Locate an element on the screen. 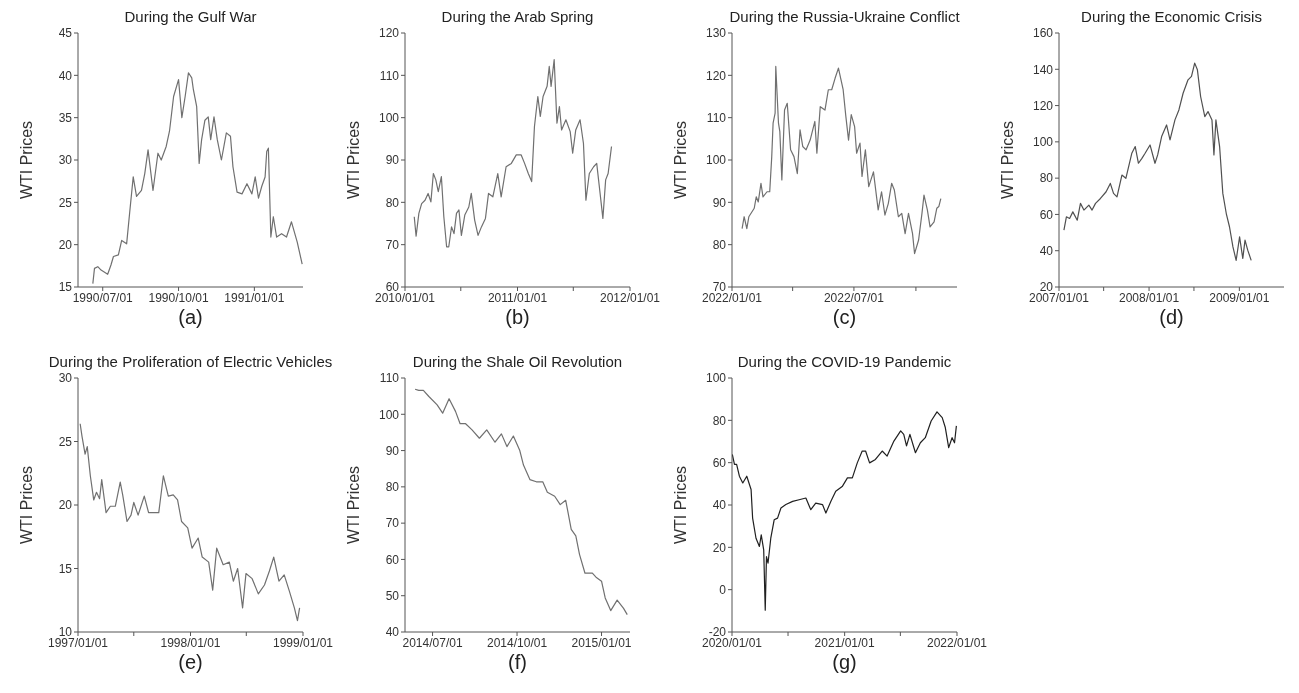 Image resolution: width=1299 pixels, height=693 pixels. text: (e) is located at coordinates (190, 662).